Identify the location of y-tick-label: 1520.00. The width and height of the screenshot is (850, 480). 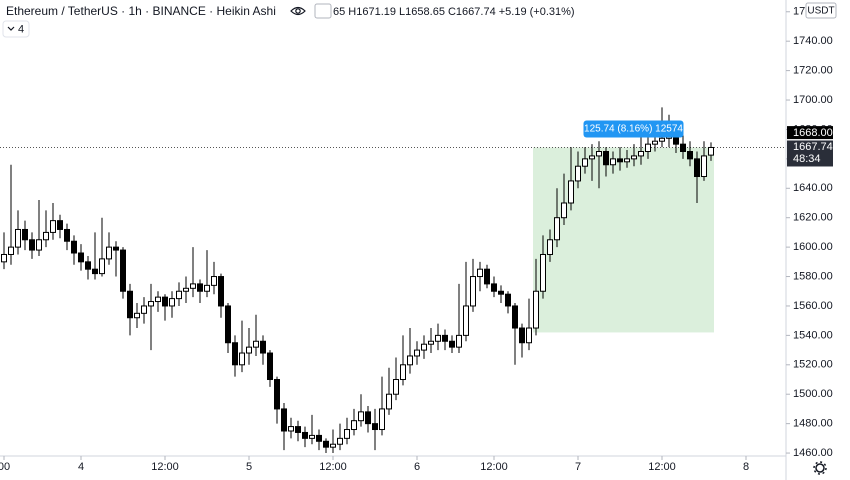
(813, 365).